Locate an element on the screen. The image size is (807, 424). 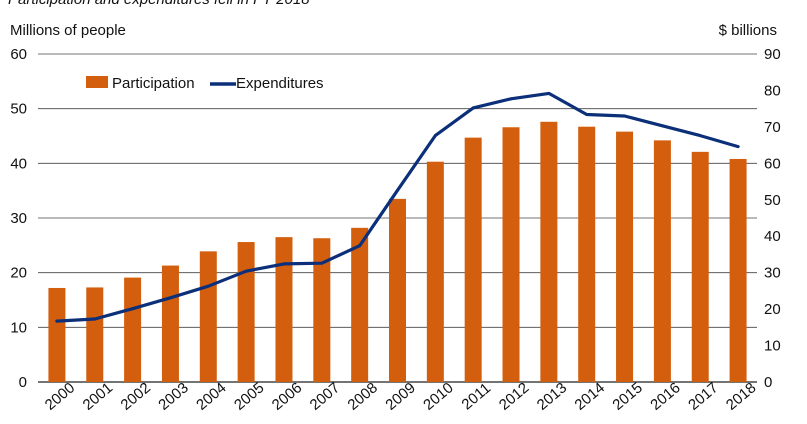
left-tick-label: 10 is located at coordinates (18, 327).